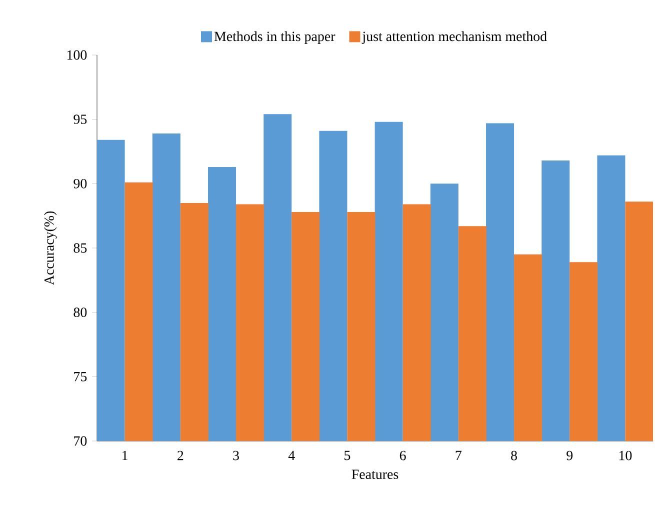 The width and height of the screenshot is (655, 517). I want to click on x-tick-label: 8, so click(514, 455).